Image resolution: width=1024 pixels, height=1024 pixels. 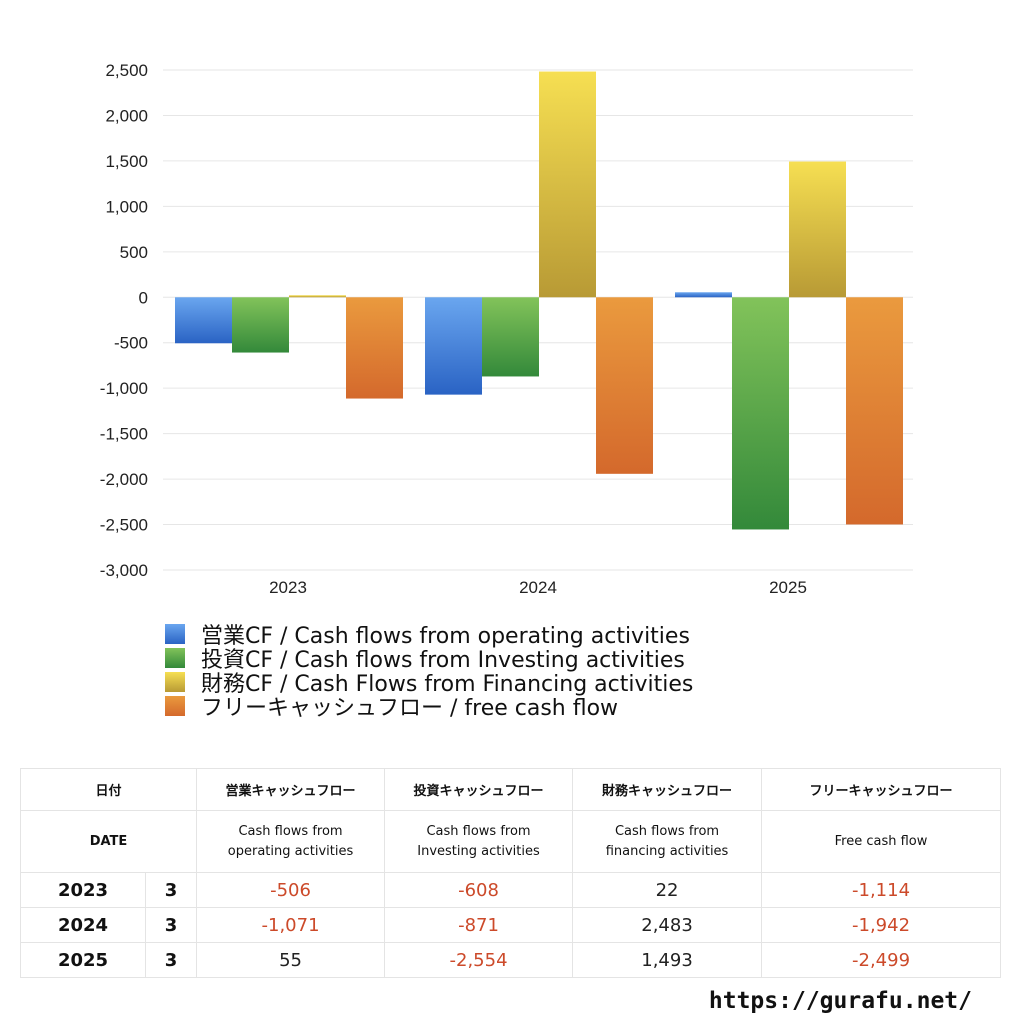 I want to click on legend-swatch-financing, so click(x=175, y=682).